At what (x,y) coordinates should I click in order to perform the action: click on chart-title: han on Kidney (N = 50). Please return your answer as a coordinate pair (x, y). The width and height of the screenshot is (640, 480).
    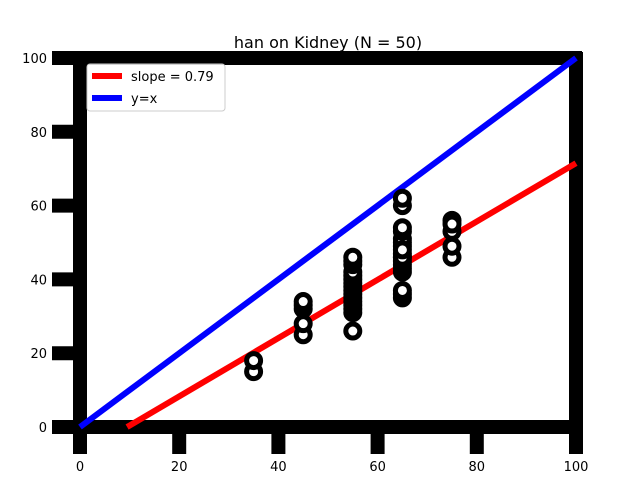
    Looking at the image, I should click on (328, 42).